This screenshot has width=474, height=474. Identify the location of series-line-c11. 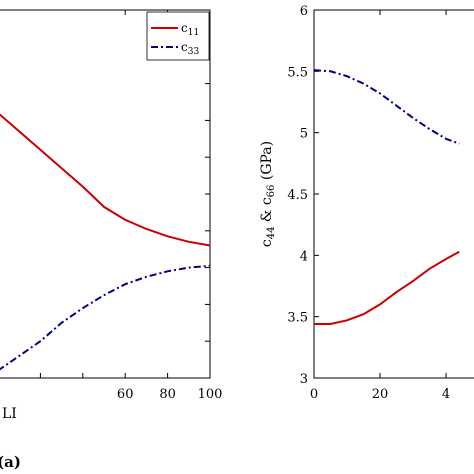
(105, 180).